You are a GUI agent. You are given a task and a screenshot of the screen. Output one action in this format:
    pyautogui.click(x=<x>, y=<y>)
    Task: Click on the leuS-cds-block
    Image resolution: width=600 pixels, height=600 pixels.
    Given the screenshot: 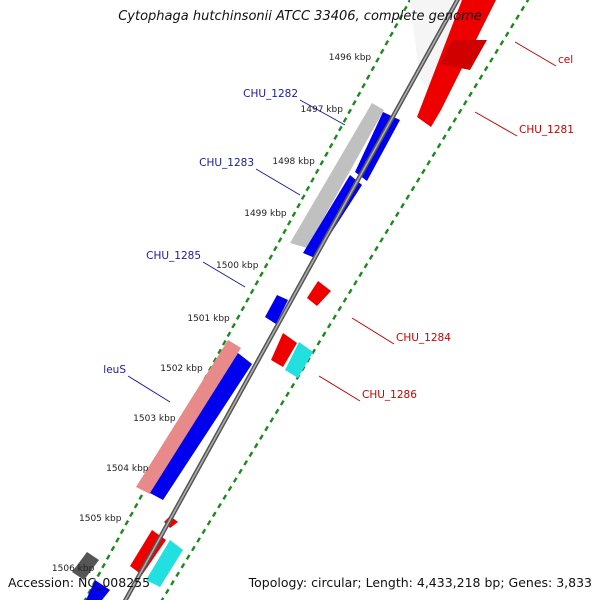 What is the action you would take?
    pyautogui.click(x=188, y=417)
    